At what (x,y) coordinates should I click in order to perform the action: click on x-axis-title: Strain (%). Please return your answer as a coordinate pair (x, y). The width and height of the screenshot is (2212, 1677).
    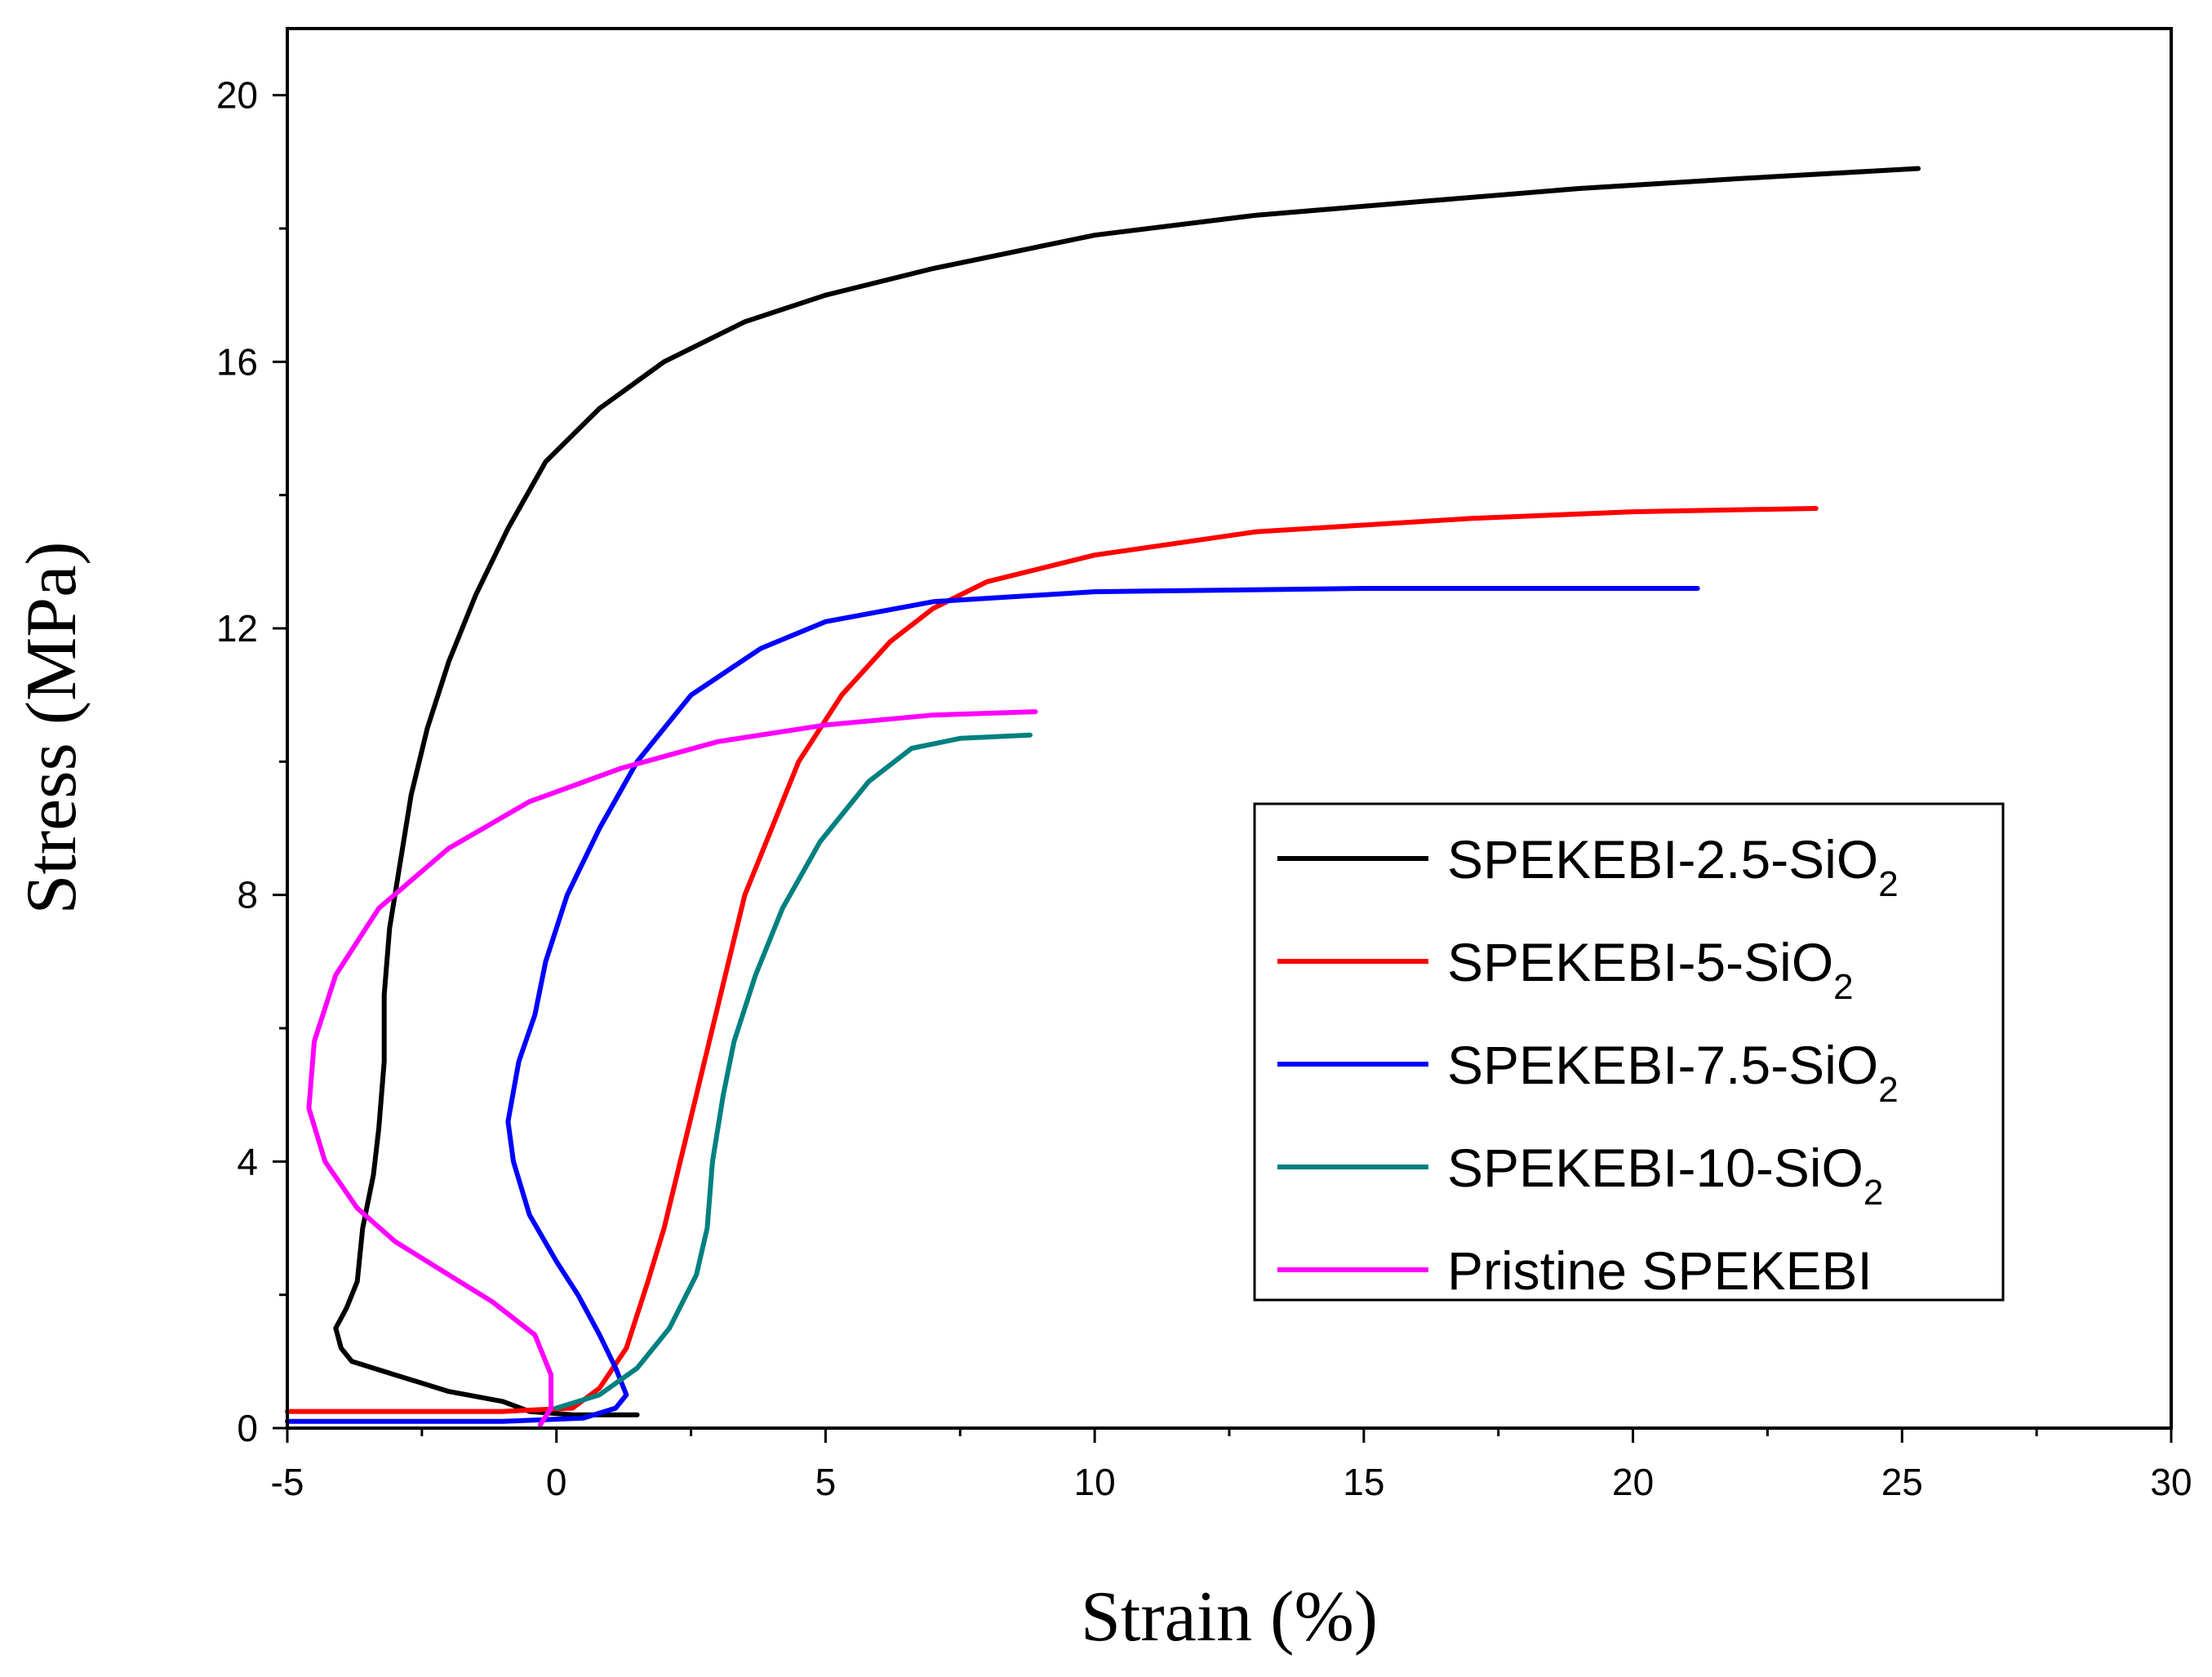
    Looking at the image, I should click on (1229, 1617).